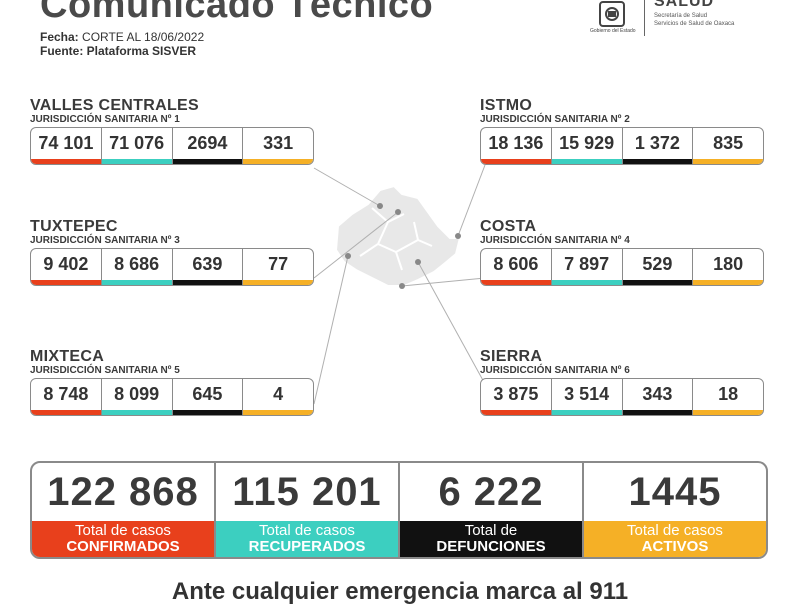  I want to click on region-stats: 9 402 8 686 639 77, so click(172, 267).